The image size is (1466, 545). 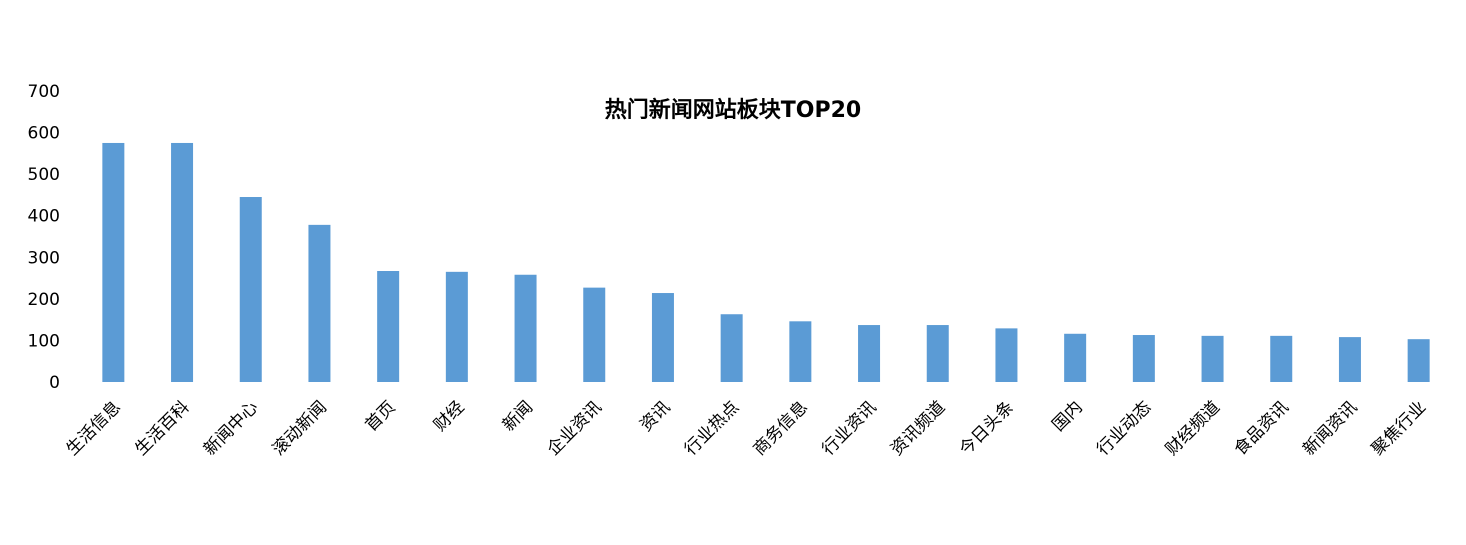 I want to click on x-tick-label: 国内, so click(x=1068, y=416).